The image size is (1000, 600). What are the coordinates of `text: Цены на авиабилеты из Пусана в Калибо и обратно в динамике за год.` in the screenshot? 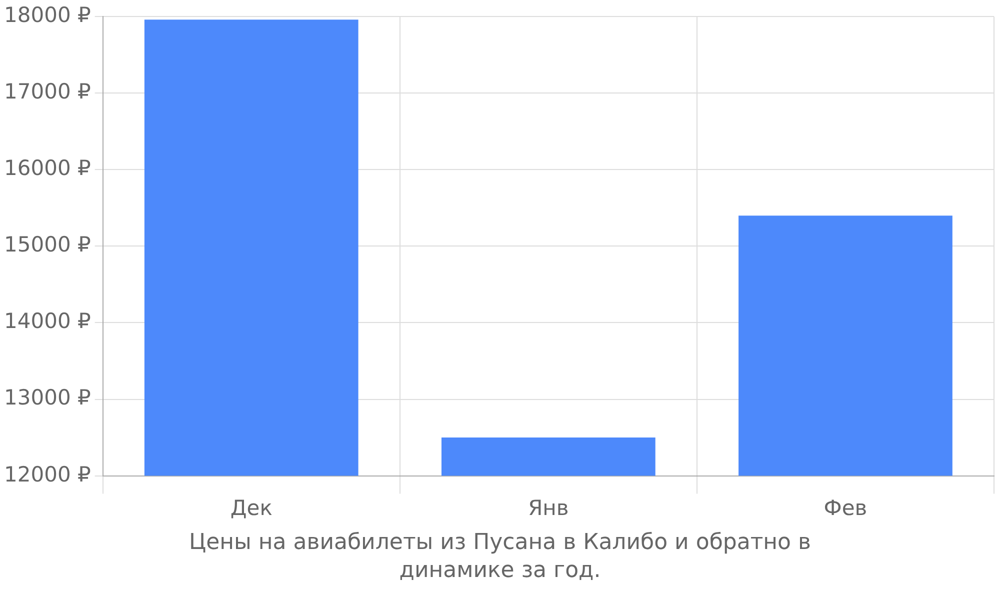 It's located at (500, 557).